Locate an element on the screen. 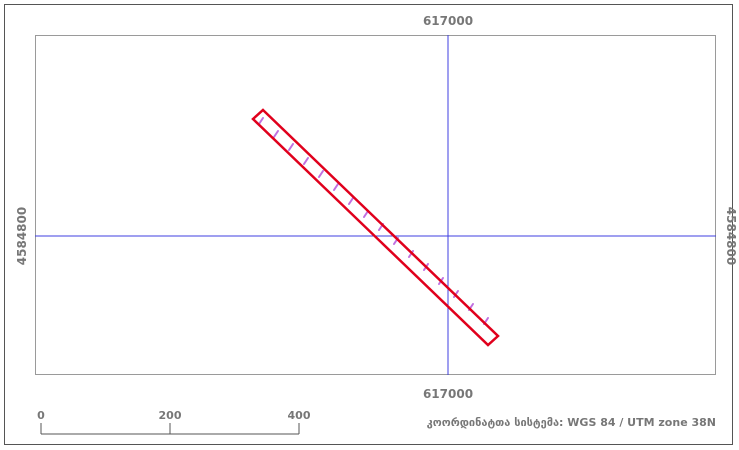 The height and width of the screenshot is (450, 739). grid-label-northing-left: 4584800 is located at coordinates (22, 236).